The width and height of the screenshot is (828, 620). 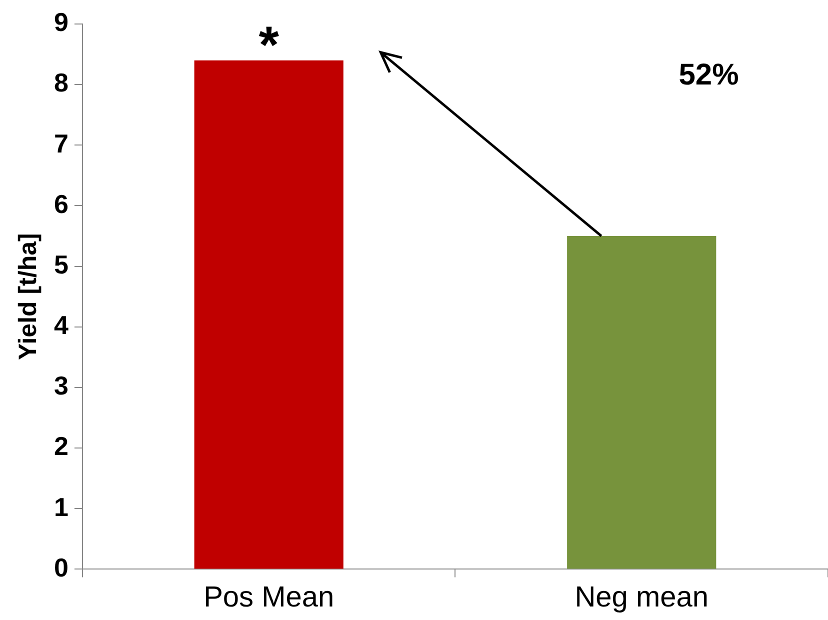 I want to click on y-tick-label: 9, so click(x=61, y=22).